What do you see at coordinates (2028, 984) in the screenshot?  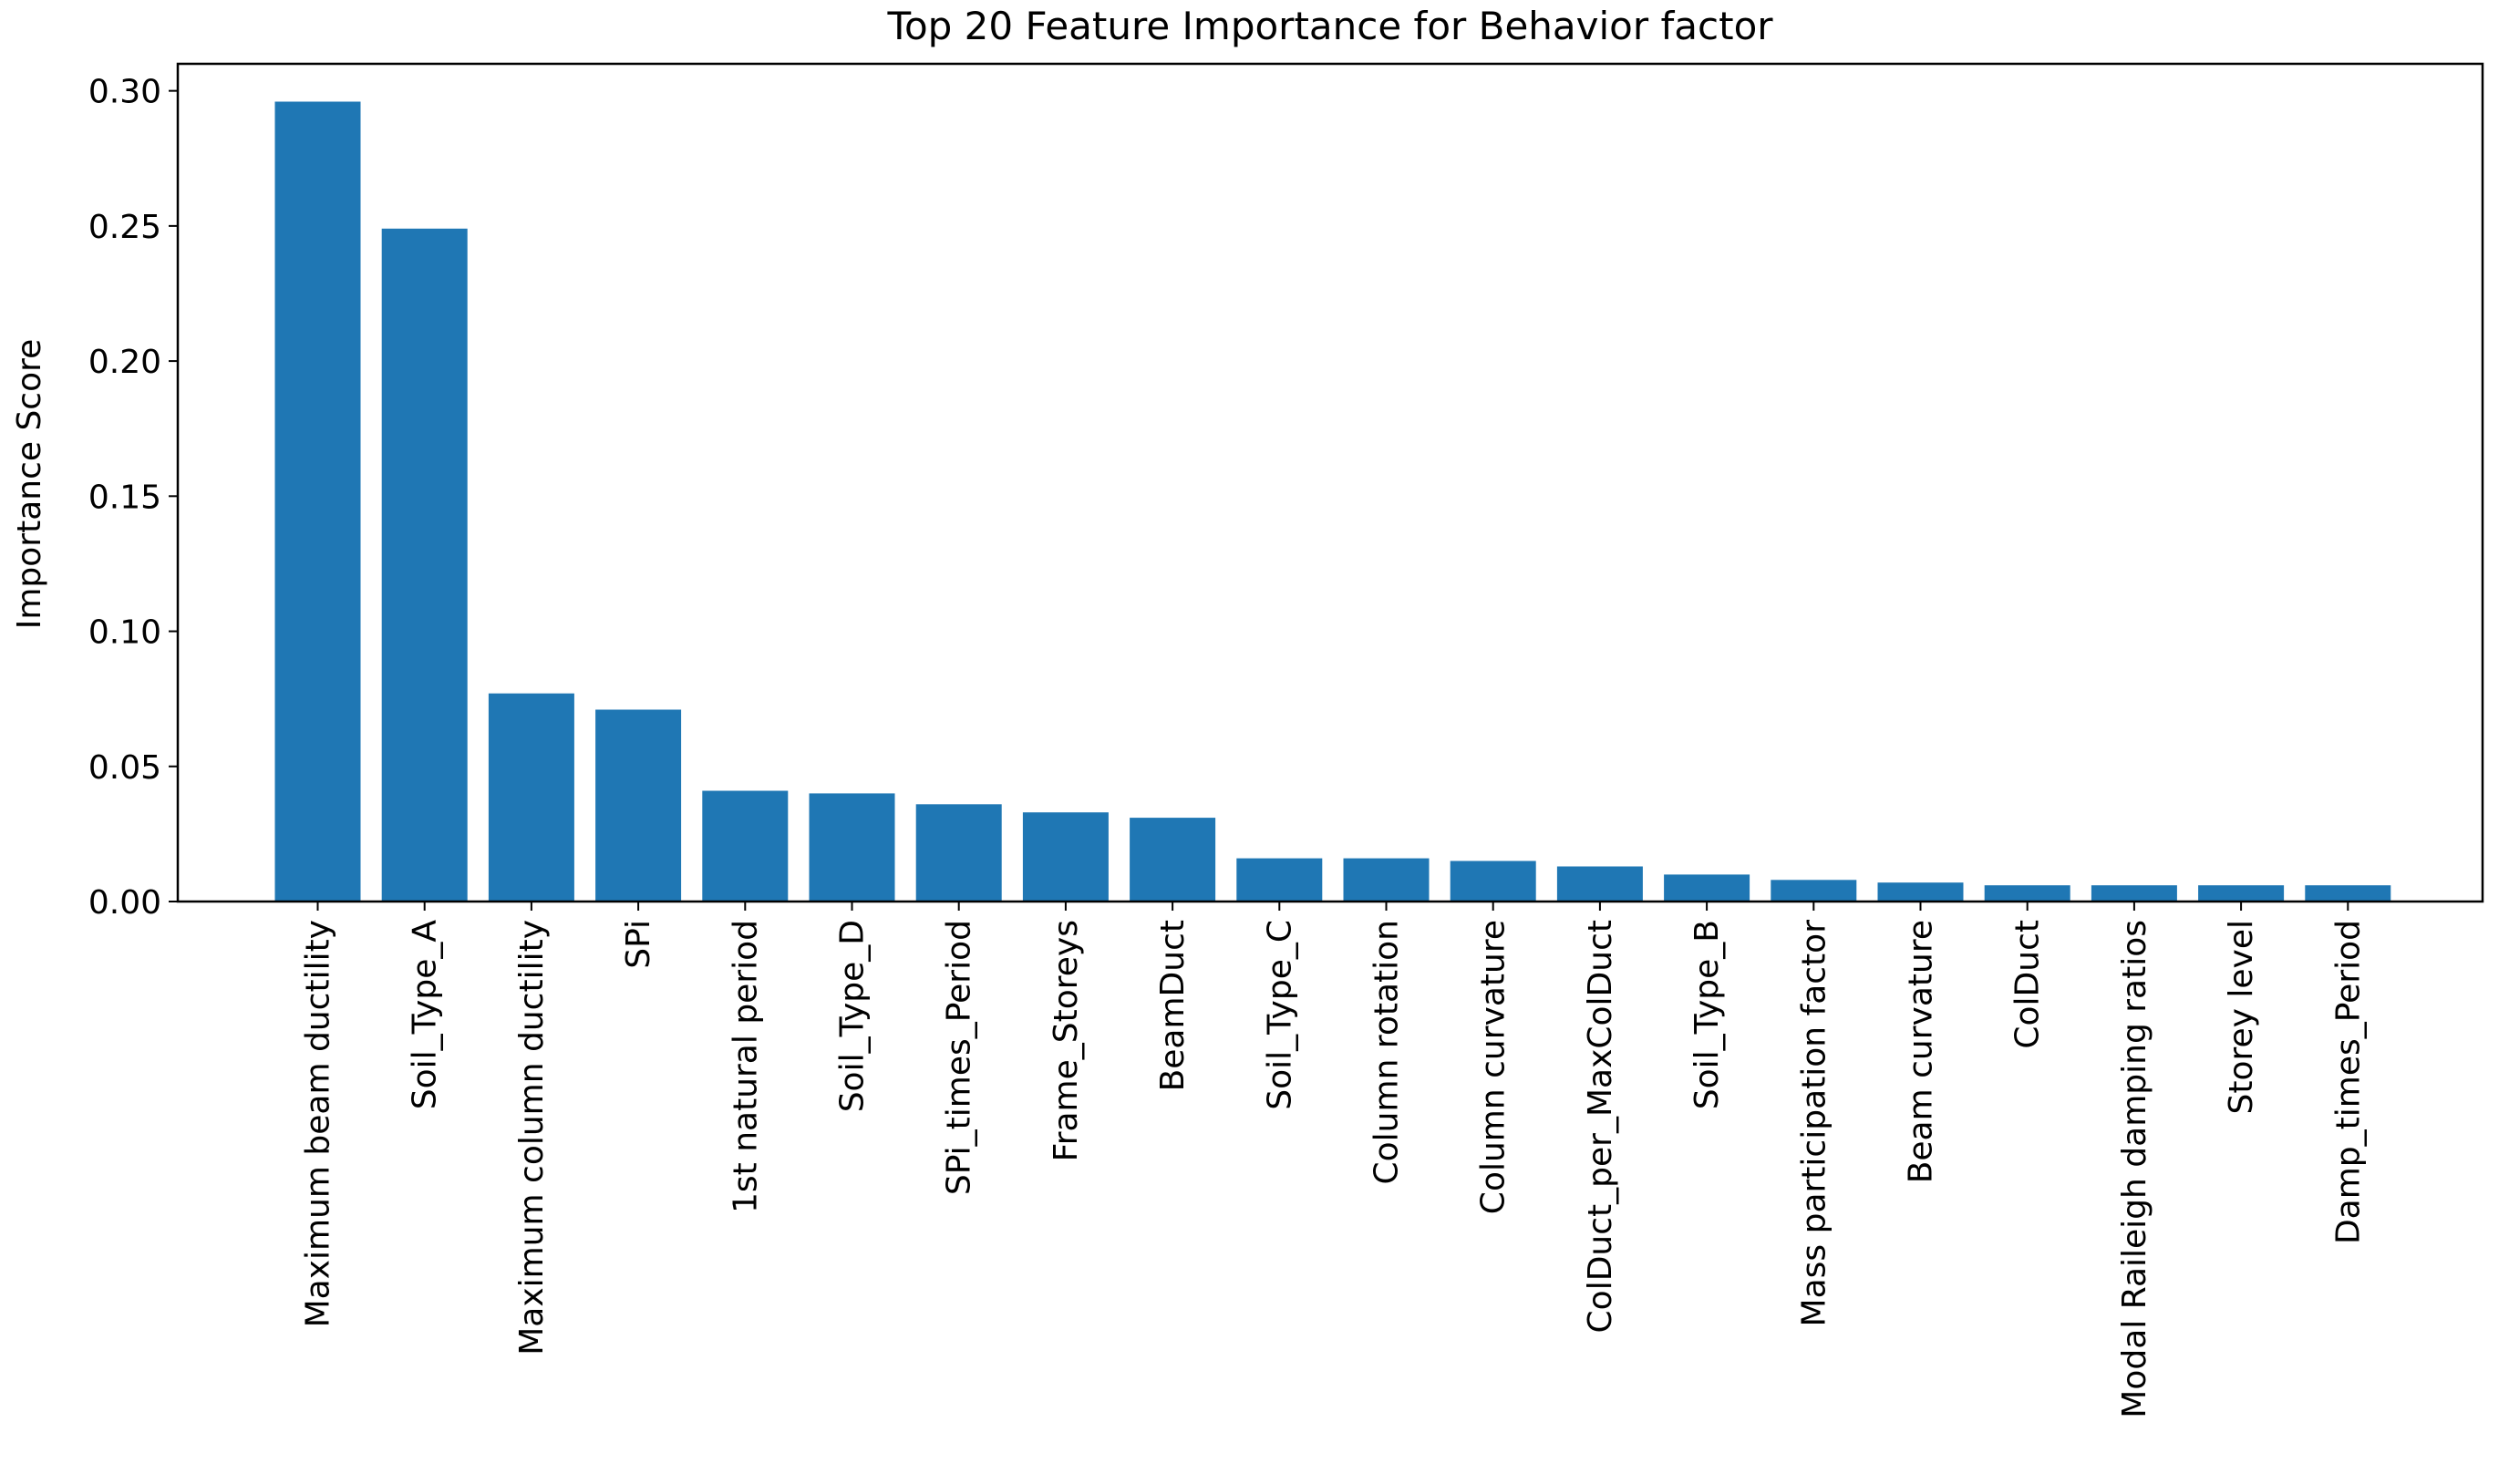 I see `x-tick-label: ColDuct` at bounding box center [2028, 984].